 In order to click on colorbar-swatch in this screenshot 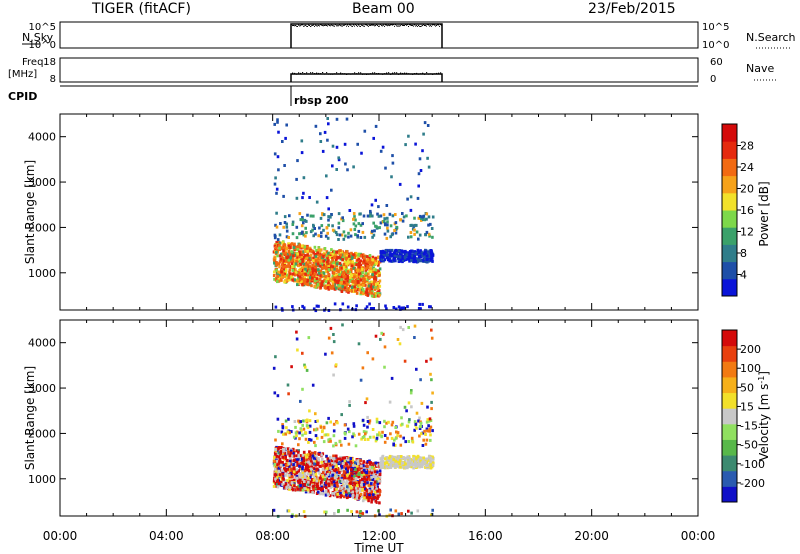, I will do `click(729, 353)`.